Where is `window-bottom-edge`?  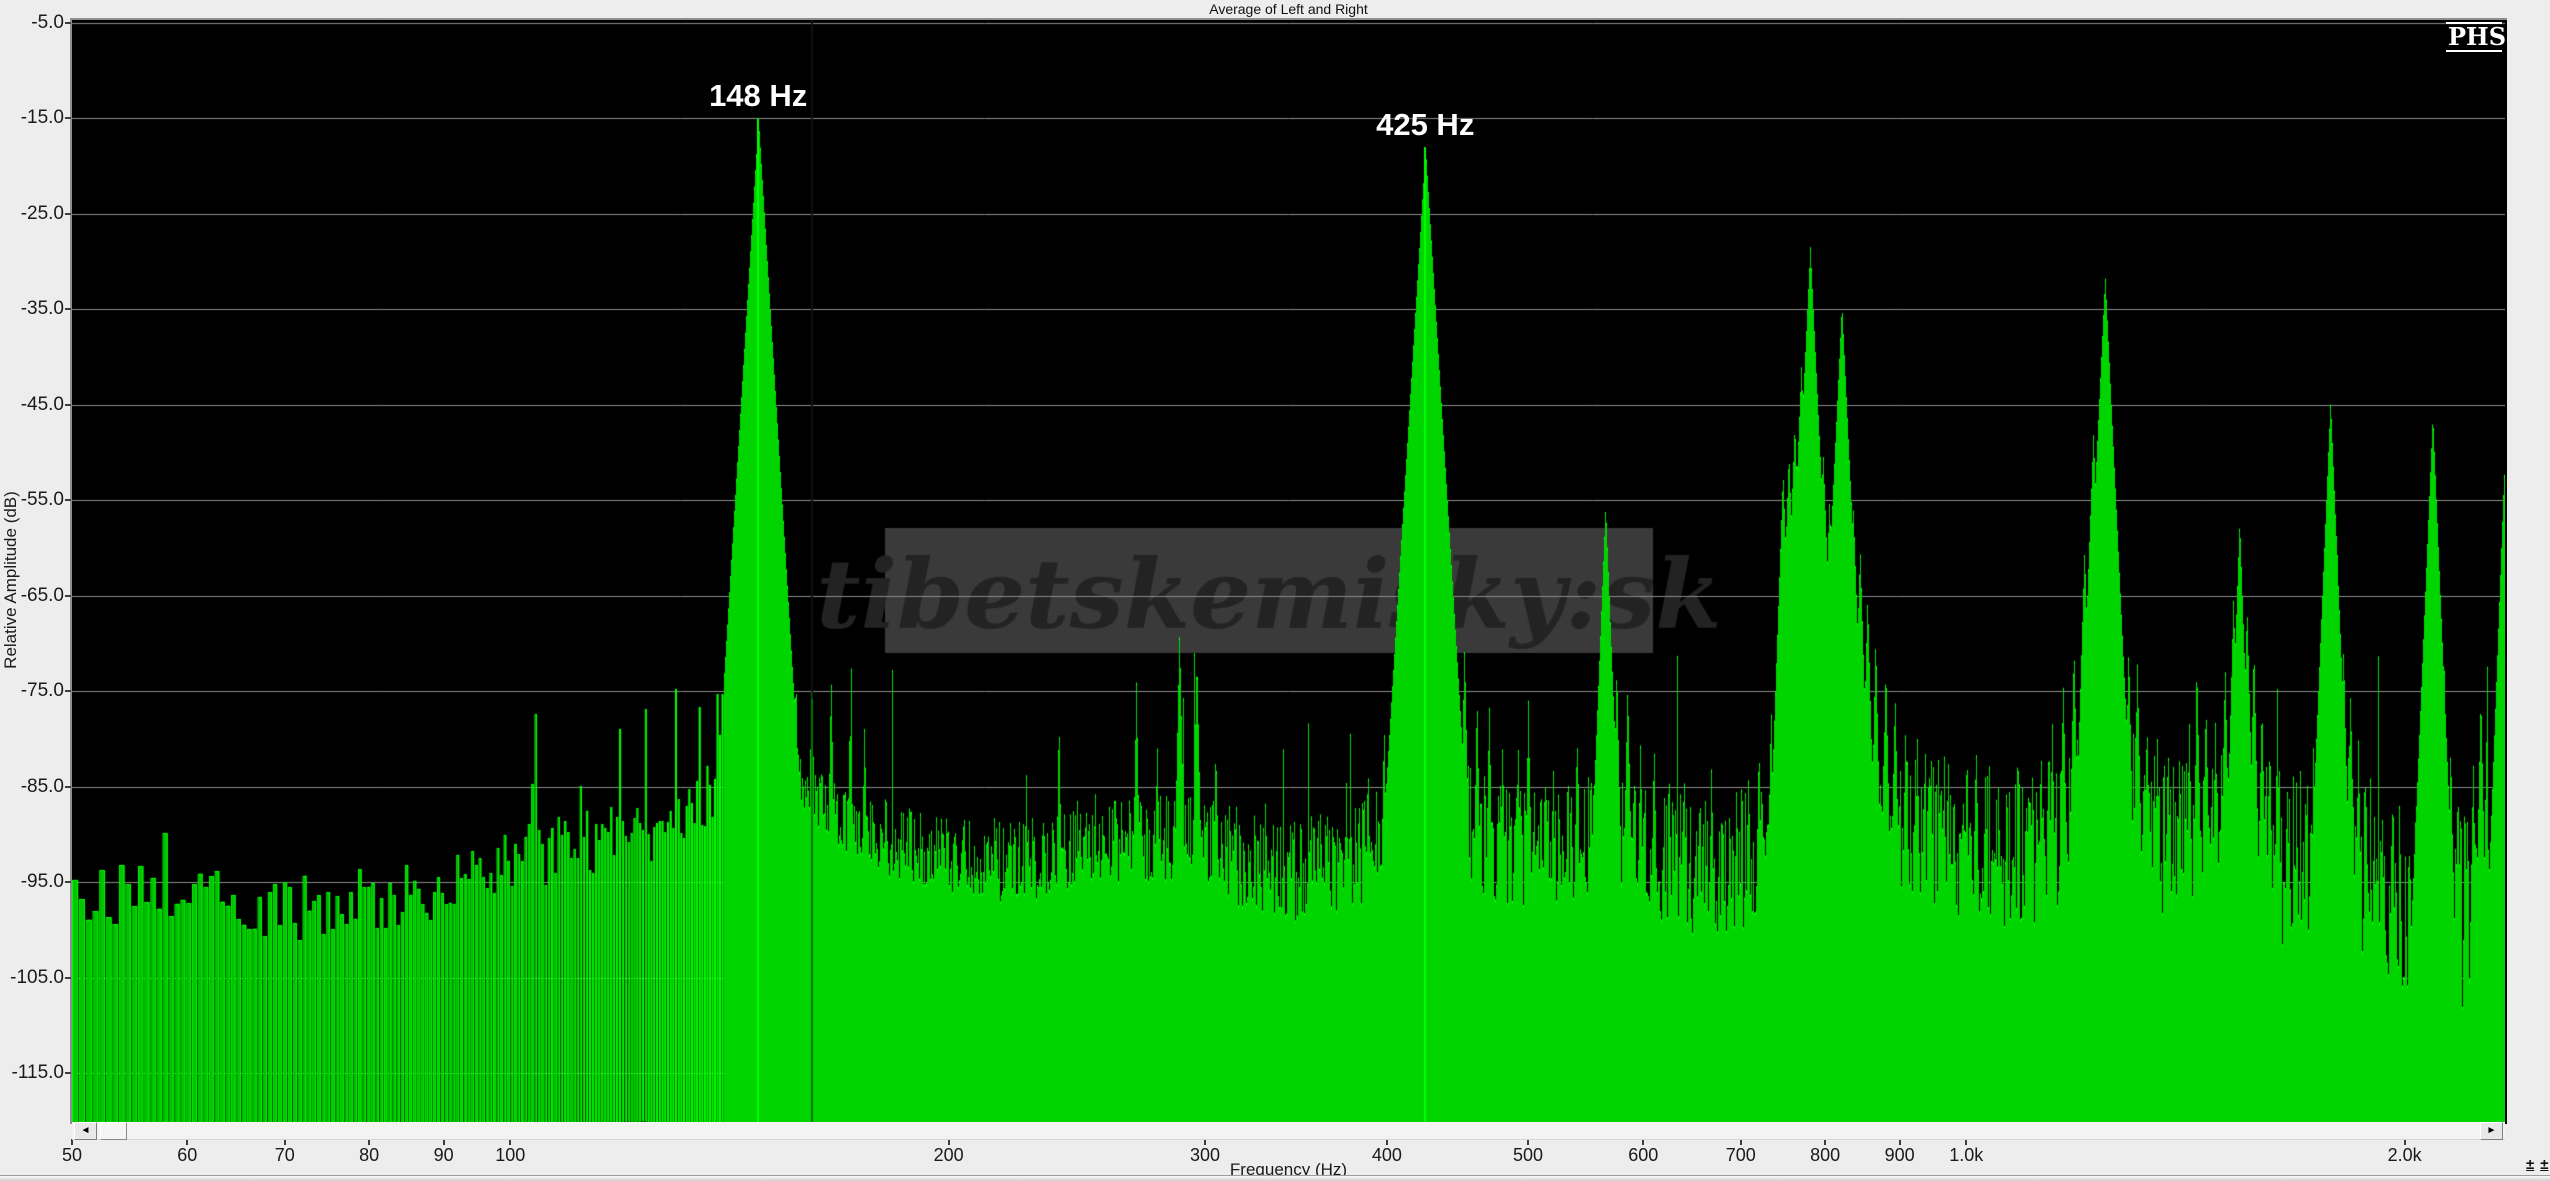
window-bottom-edge is located at coordinates (1275, 1178).